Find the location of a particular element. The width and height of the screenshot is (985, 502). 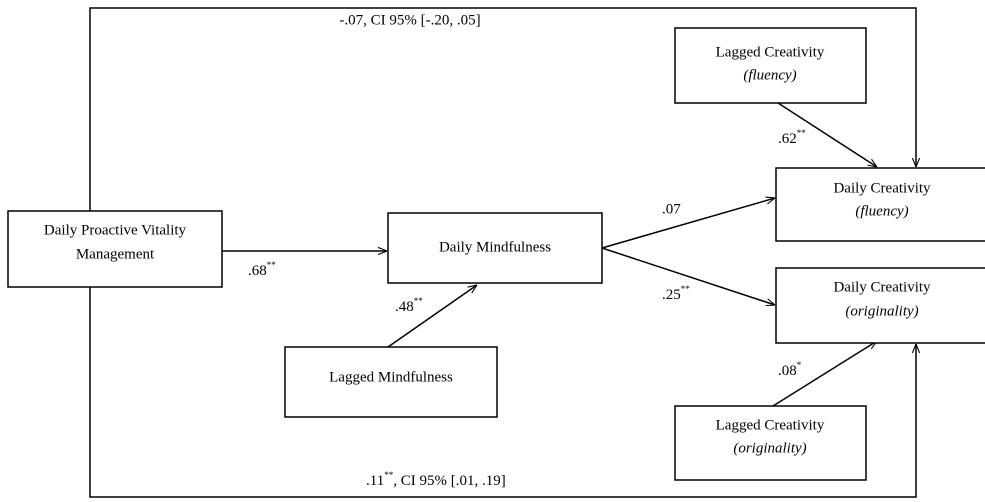

edge-label: .48** is located at coordinates (409, 305).